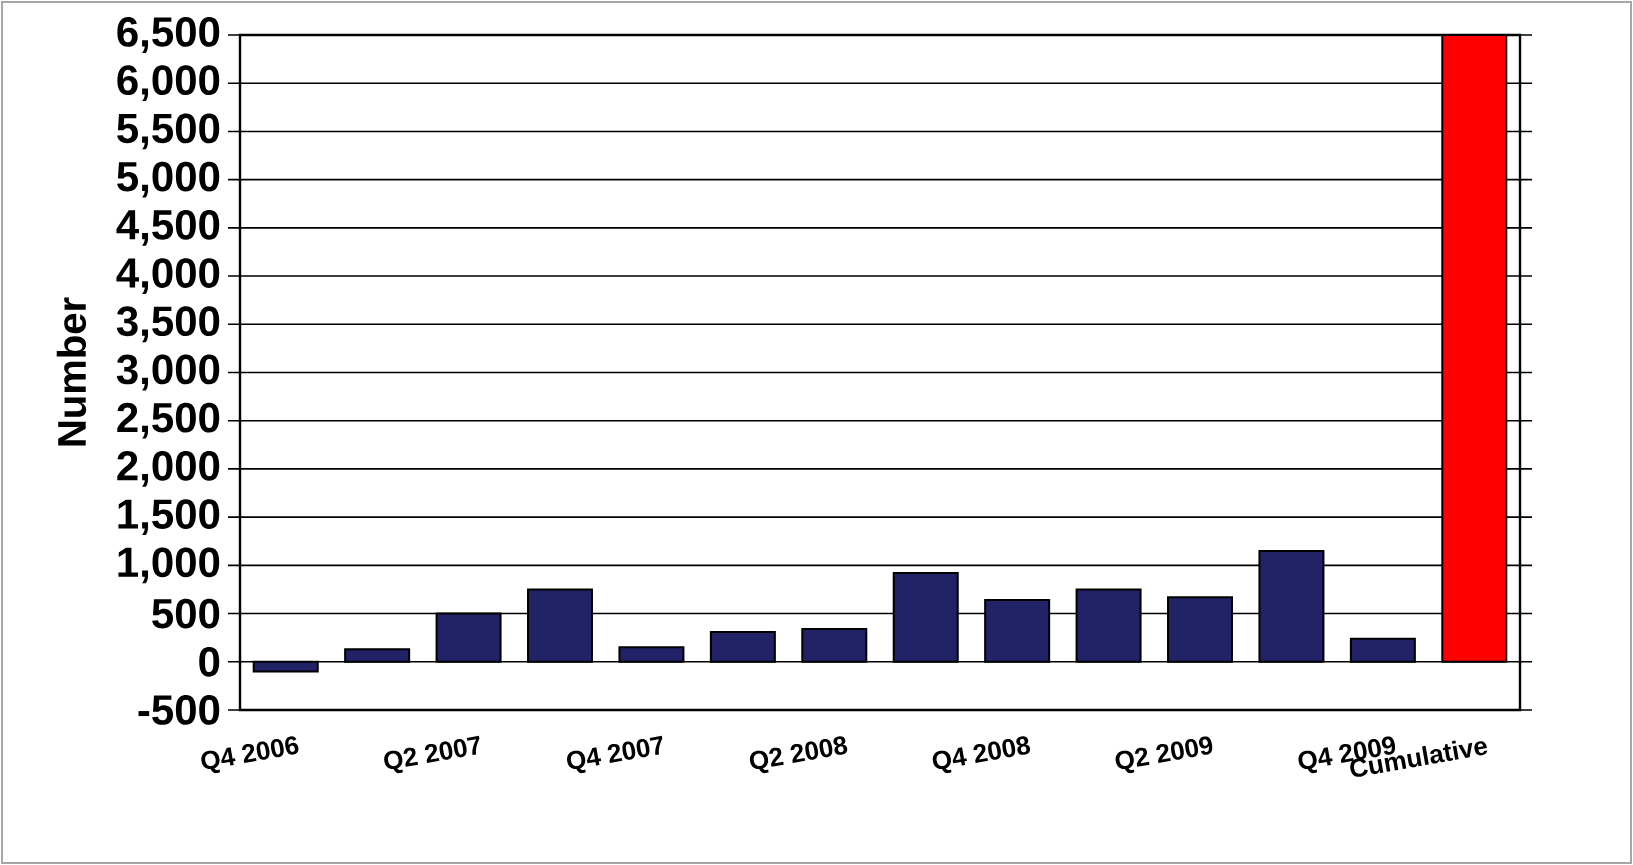  Describe the element at coordinates (981, 755) in the screenshot. I see `x-tick-label: Q4 2008` at that location.